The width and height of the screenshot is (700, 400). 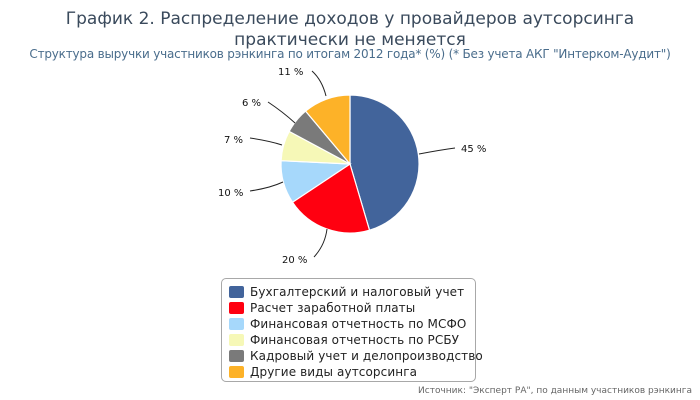 What do you see at coordinates (327, 130) in the screenshot?
I see `slice-other` at bounding box center [327, 130].